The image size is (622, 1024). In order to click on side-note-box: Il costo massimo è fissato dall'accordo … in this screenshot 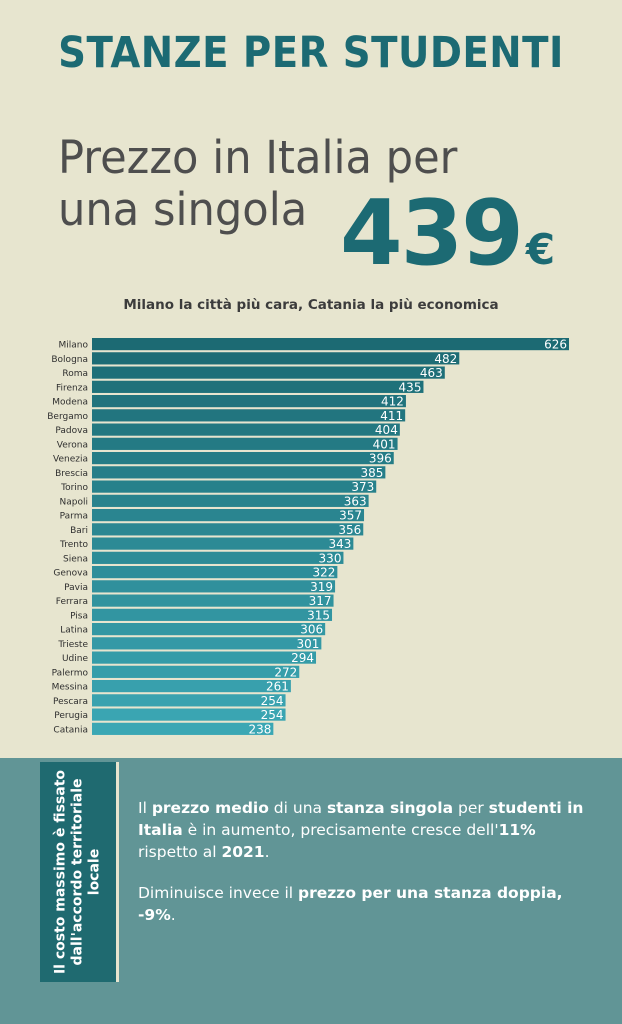, I will do `click(79, 872)`.